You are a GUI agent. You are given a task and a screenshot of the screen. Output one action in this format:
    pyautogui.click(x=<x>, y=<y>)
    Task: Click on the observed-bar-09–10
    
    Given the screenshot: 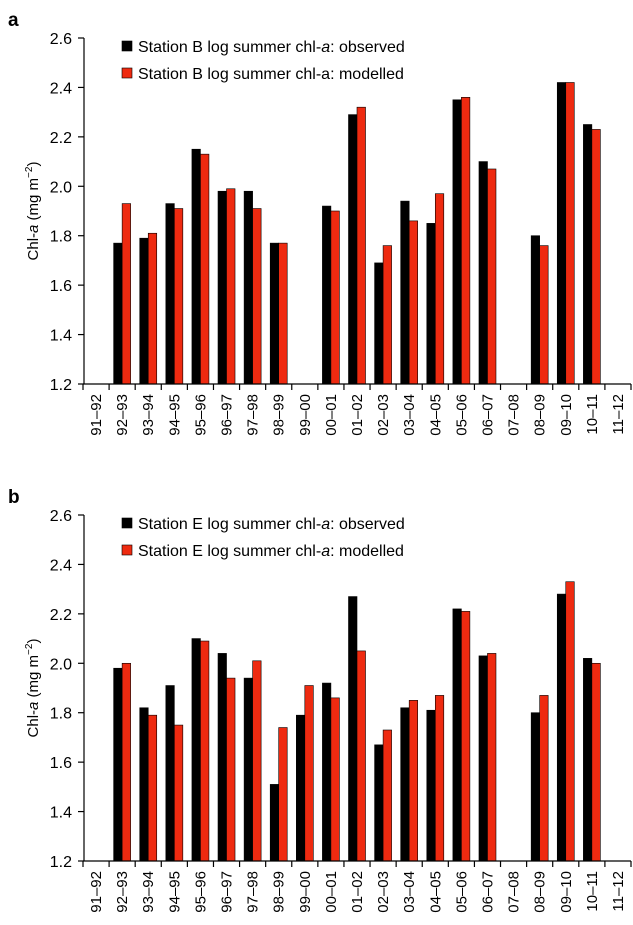 What is the action you would take?
    pyautogui.click(x=561, y=727)
    